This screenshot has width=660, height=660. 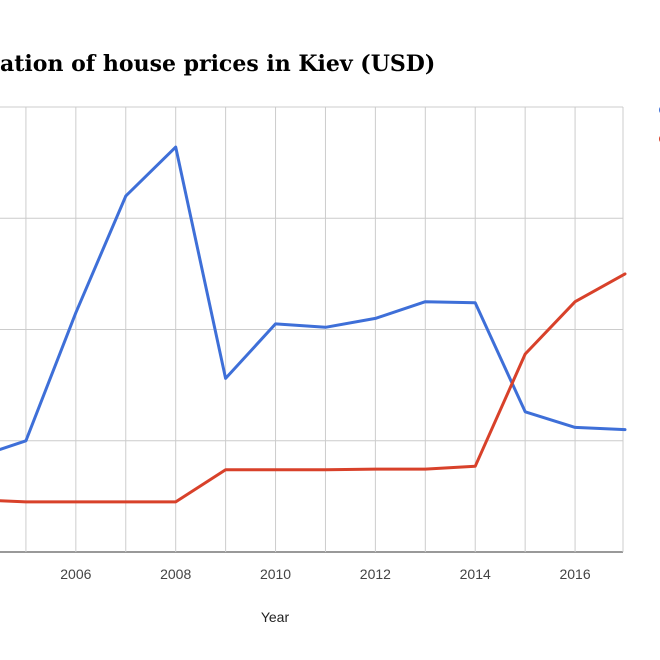 What do you see at coordinates (75, 574) in the screenshot?
I see `x-tick-label: 2006` at bounding box center [75, 574].